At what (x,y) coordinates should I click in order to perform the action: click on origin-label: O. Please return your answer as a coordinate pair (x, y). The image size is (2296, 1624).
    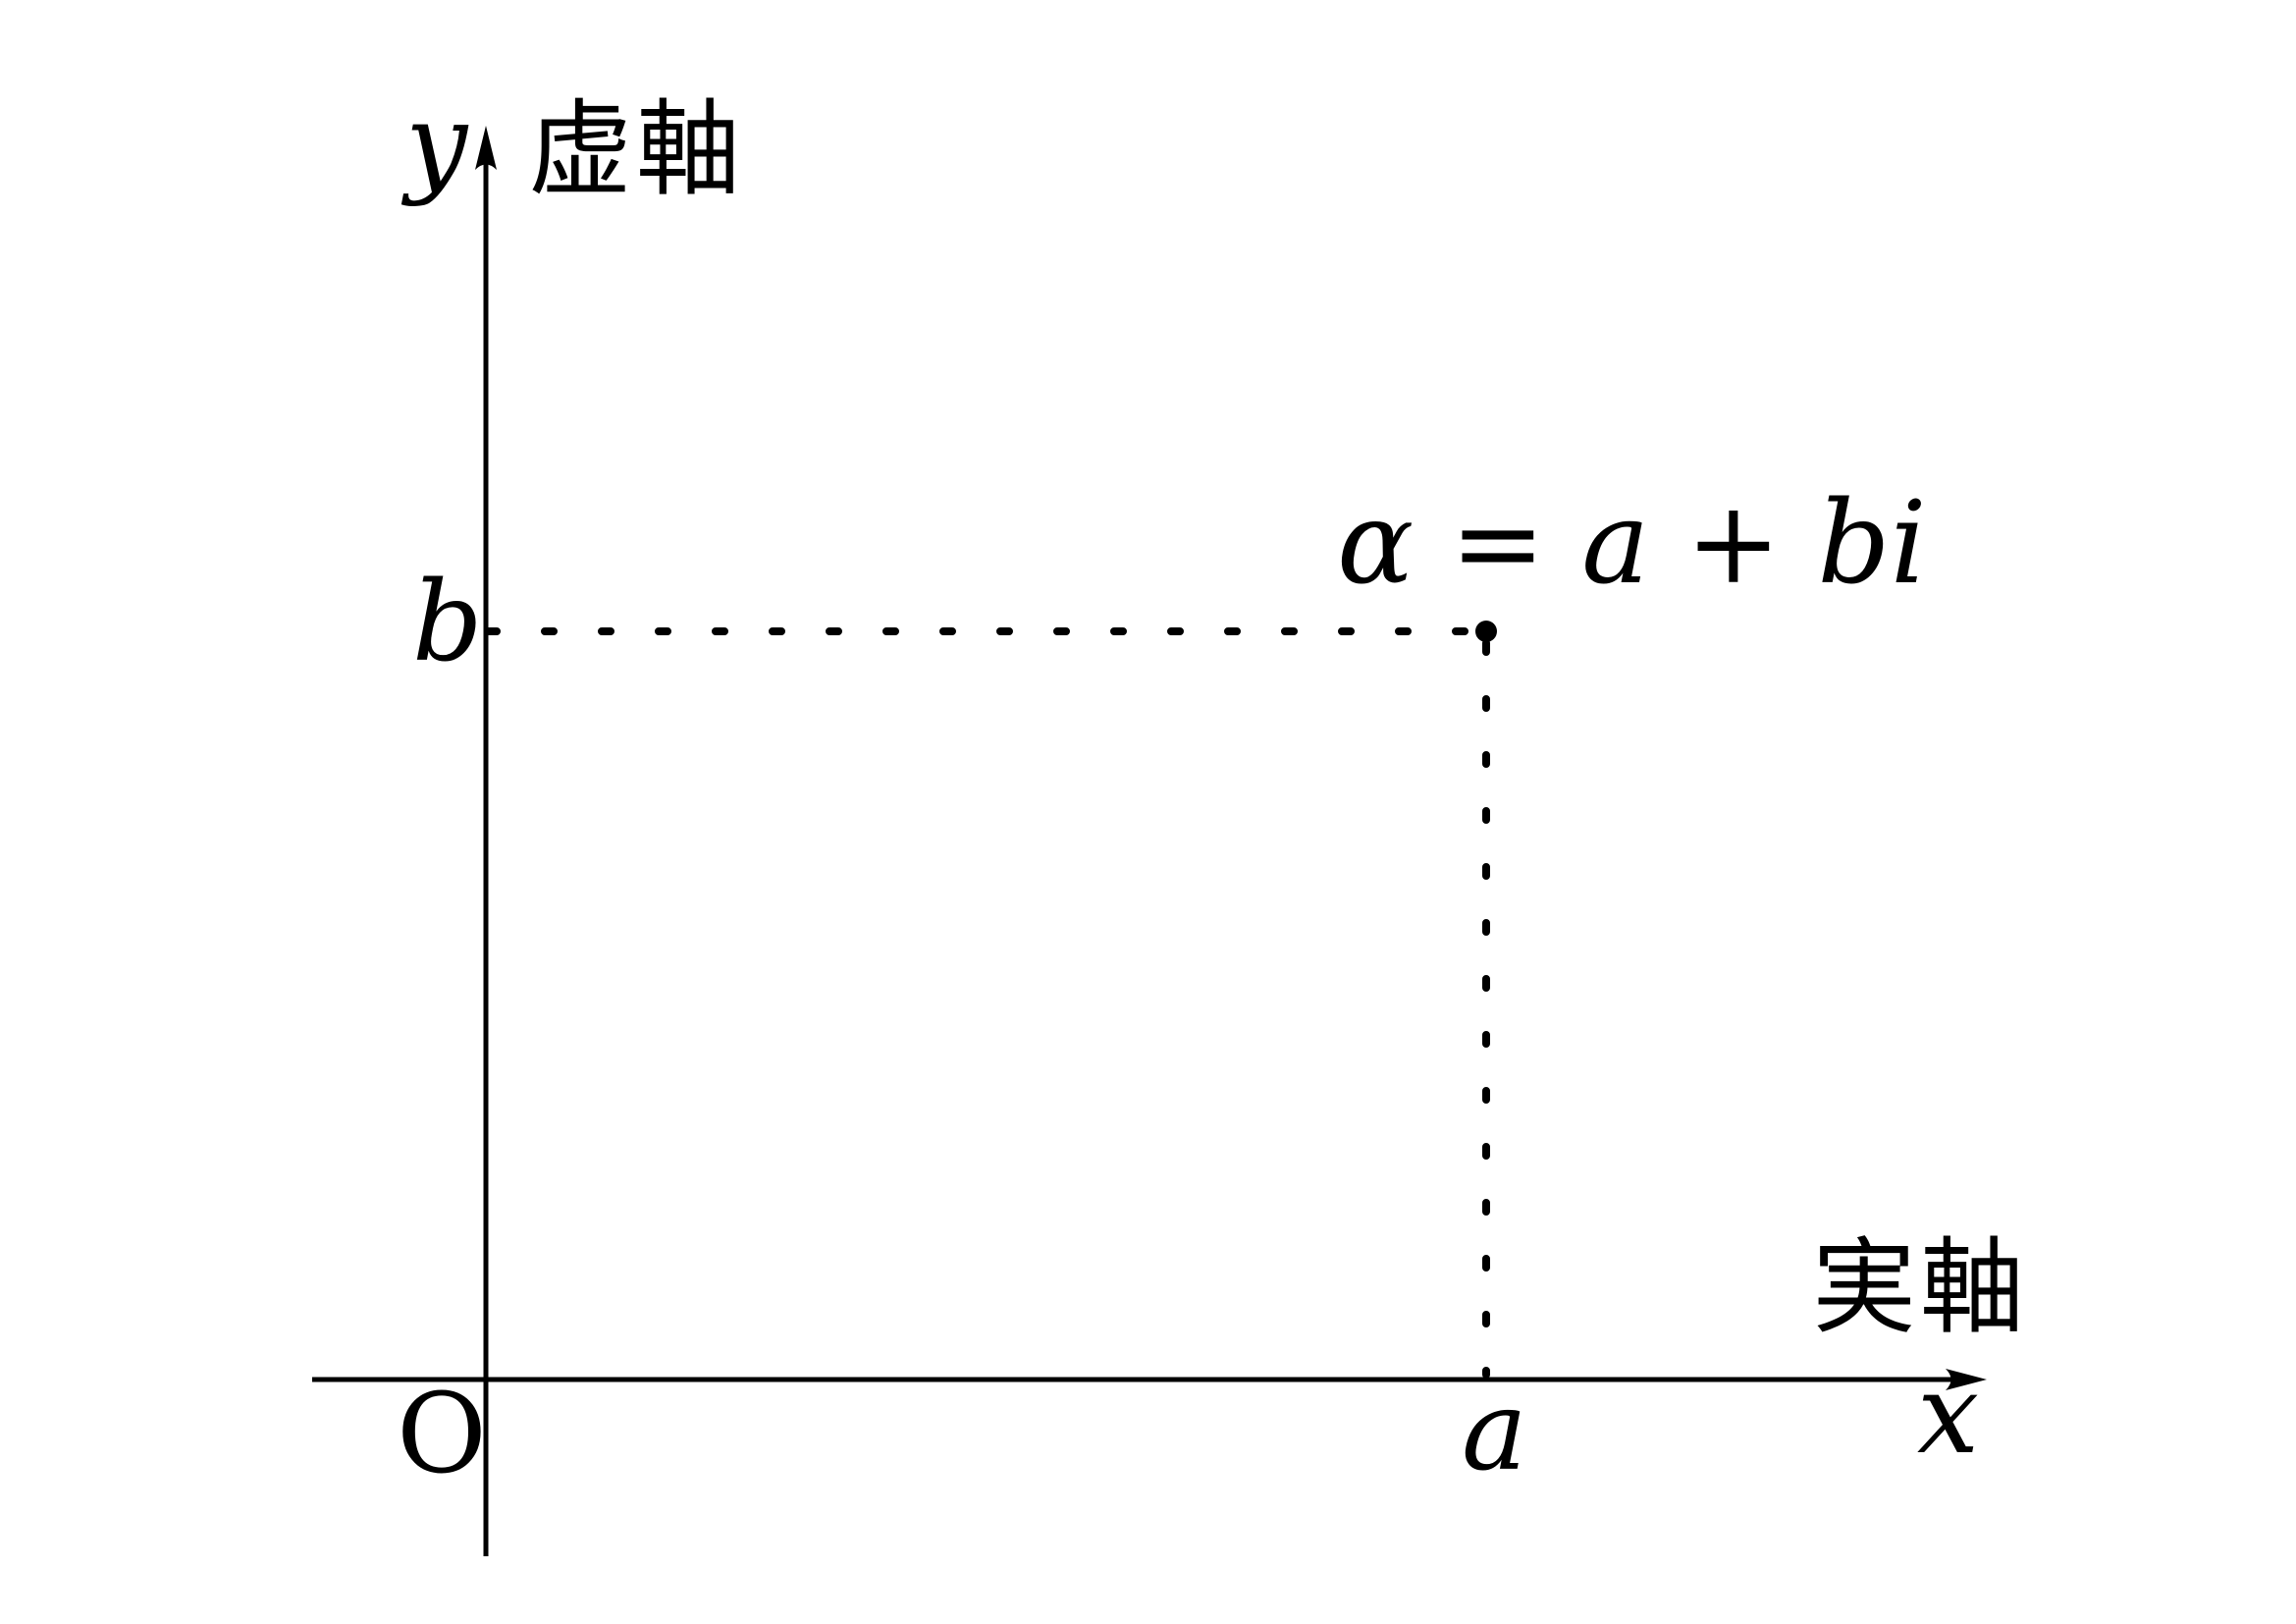
    Looking at the image, I should click on (442, 1434).